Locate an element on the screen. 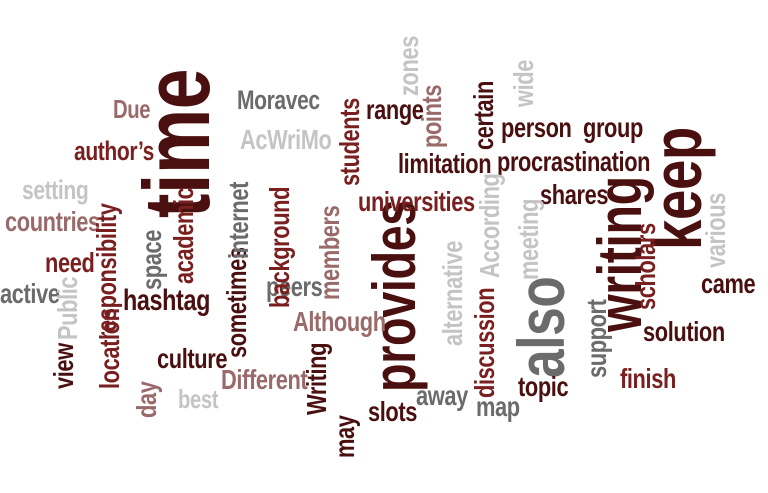  word-procrastination: procrastination is located at coordinates (574, 161).